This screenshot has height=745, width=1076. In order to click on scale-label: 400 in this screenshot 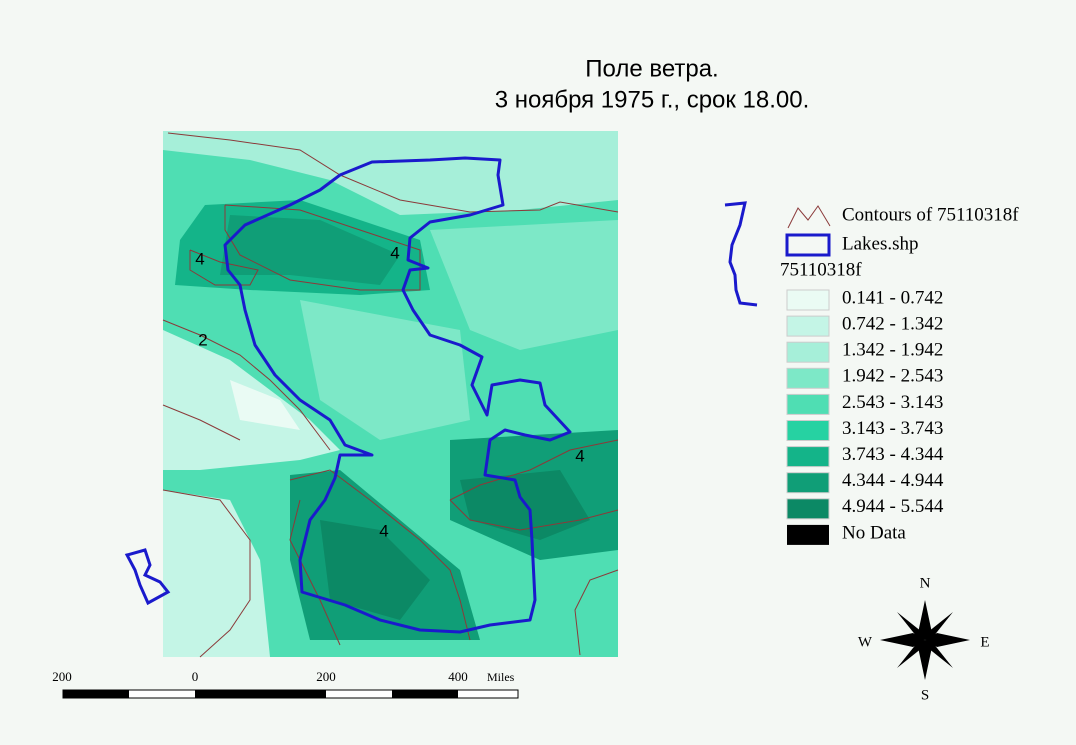, I will do `click(458, 676)`.